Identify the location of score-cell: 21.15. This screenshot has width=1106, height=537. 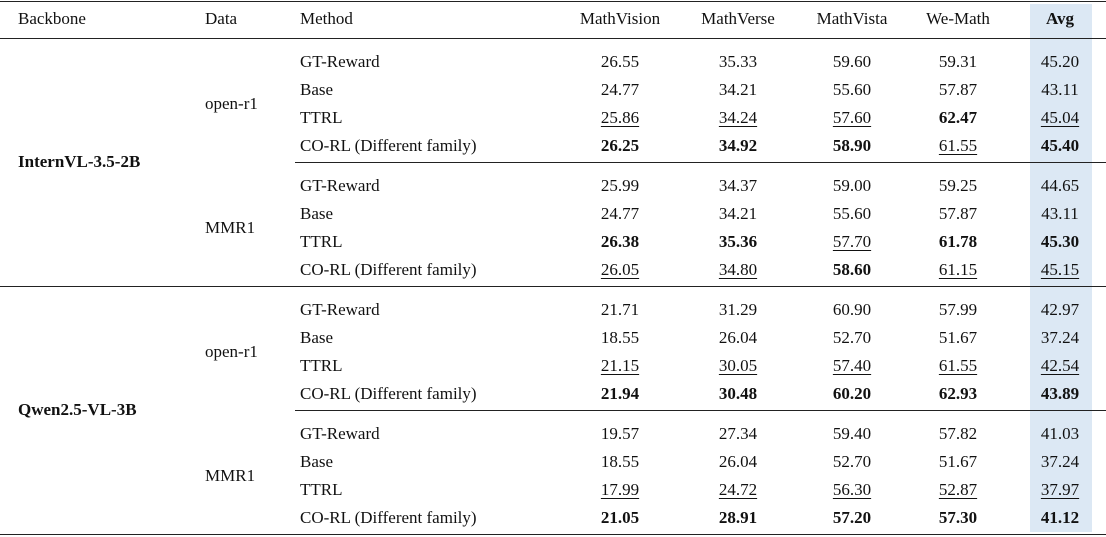
(620, 365).